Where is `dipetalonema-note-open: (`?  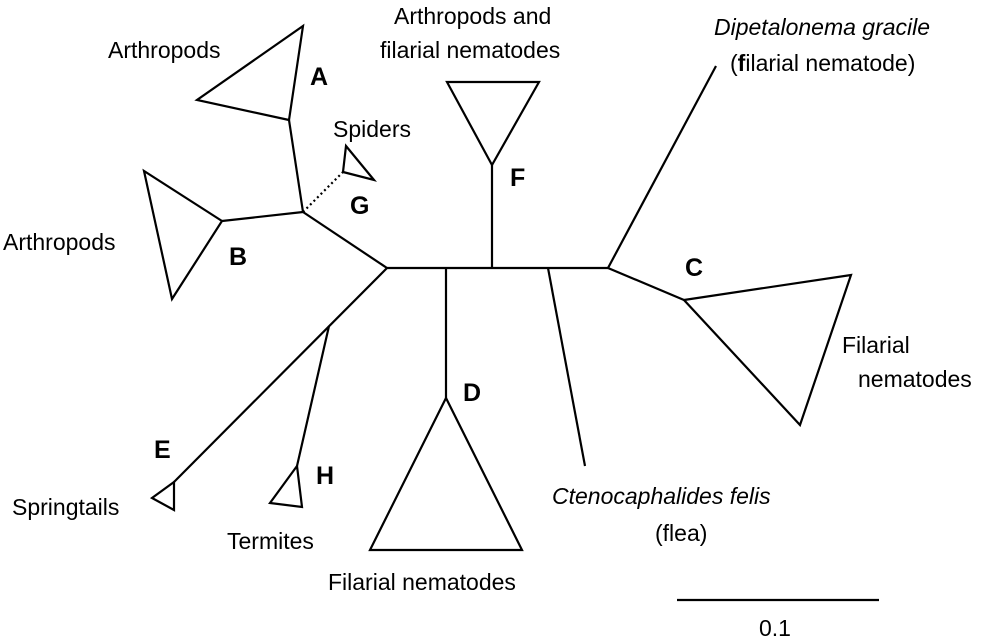
dipetalonema-note-open: ( is located at coordinates (734, 63).